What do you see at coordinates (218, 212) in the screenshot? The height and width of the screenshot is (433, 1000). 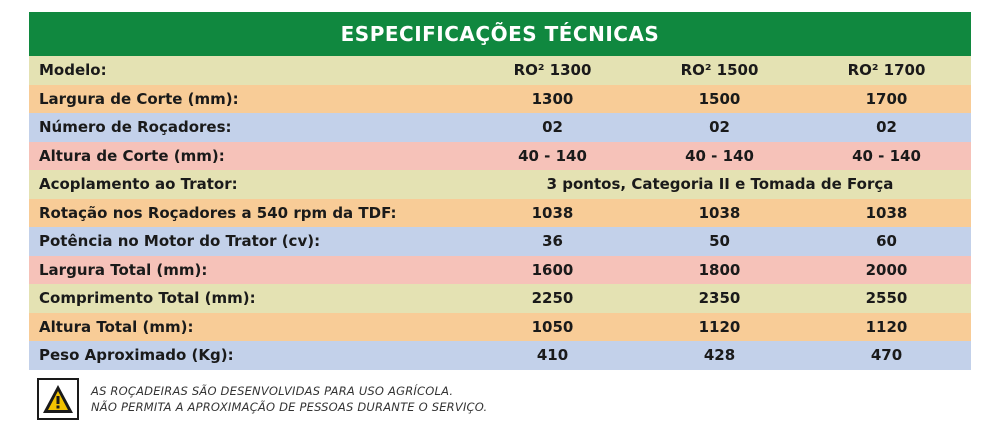 I see `row-label: Rotação nos Roçadores a 540 rpm da TDF:` at bounding box center [218, 212].